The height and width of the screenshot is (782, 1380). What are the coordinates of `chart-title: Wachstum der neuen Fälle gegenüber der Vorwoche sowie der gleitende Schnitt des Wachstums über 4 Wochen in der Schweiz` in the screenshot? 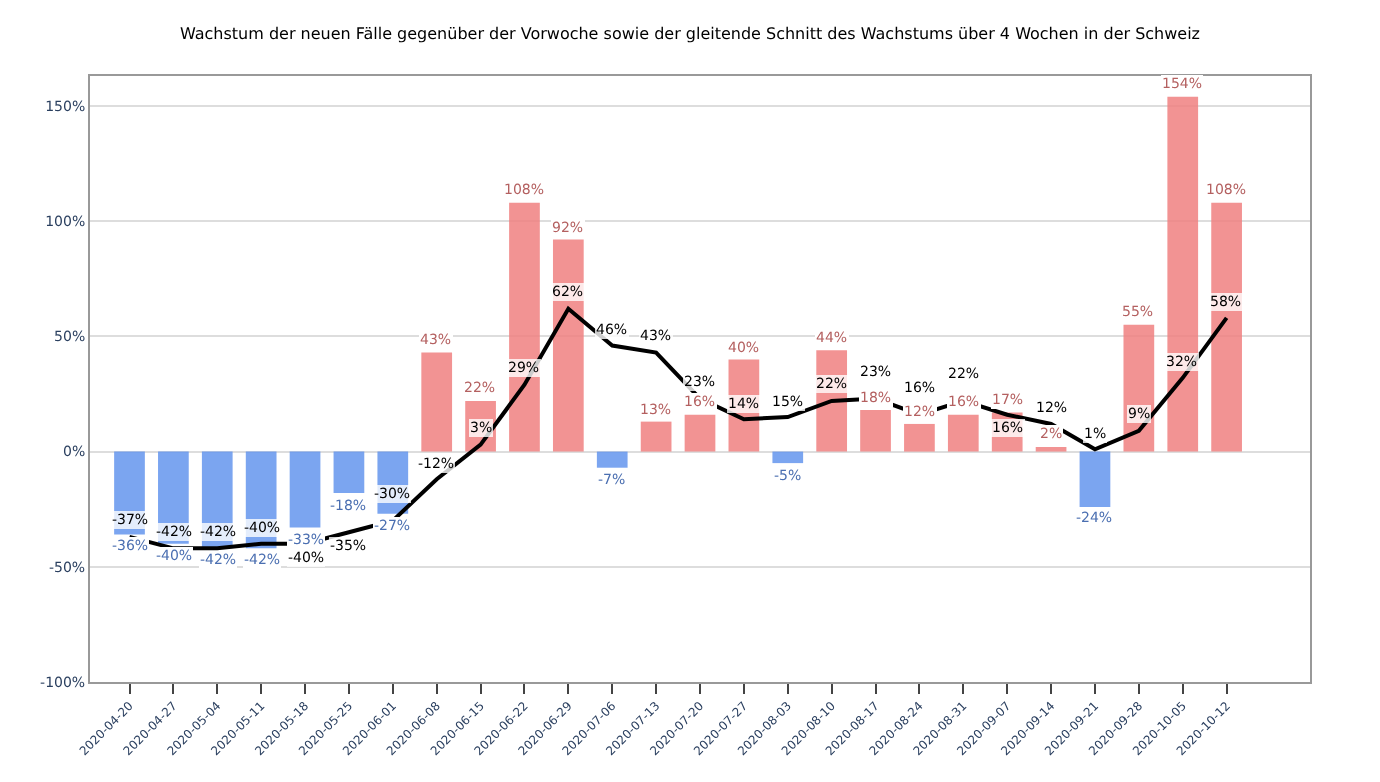 It's located at (690, 33).